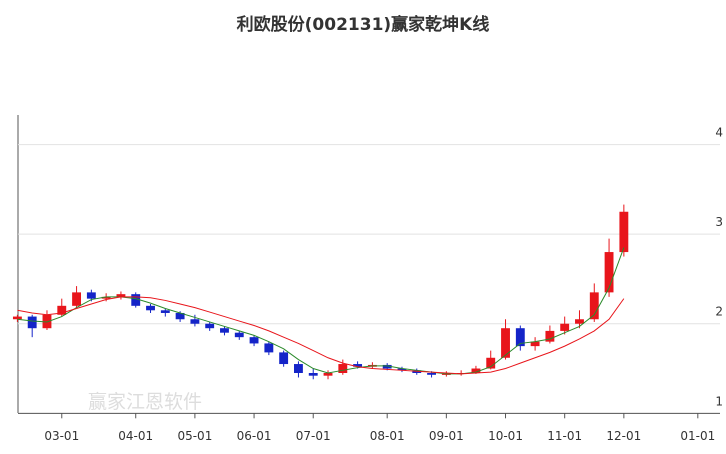 This screenshot has height=454, width=726. What do you see at coordinates (254, 436) in the screenshot?
I see `x-tick-label: 06-01` at bounding box center [254, 436].